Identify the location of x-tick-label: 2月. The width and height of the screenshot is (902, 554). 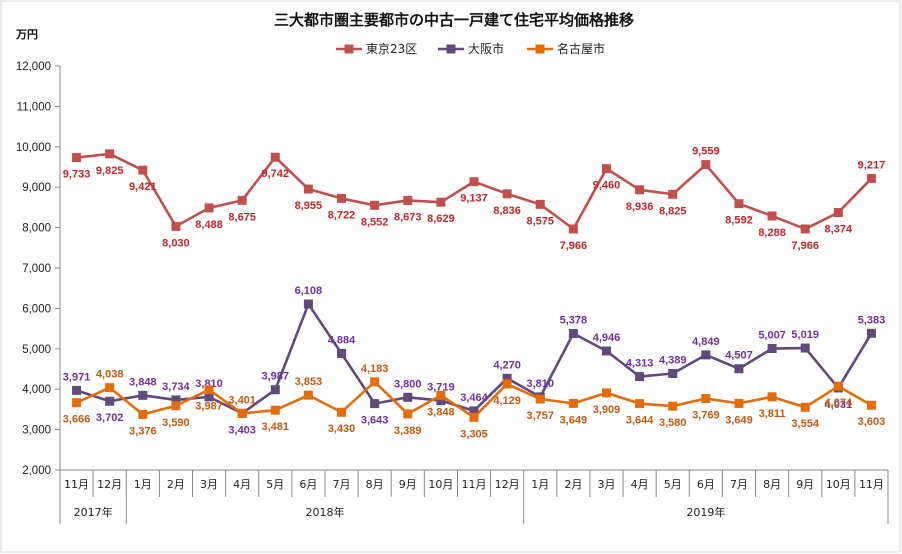
(176, 484).